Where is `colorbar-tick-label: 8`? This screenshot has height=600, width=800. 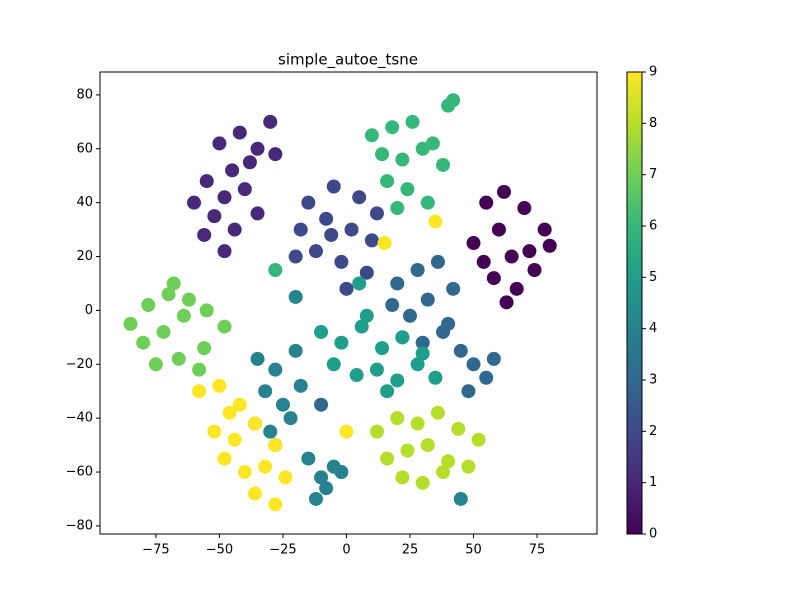
colorbar-tick-label: 8 is located at coordinates (653, 123).